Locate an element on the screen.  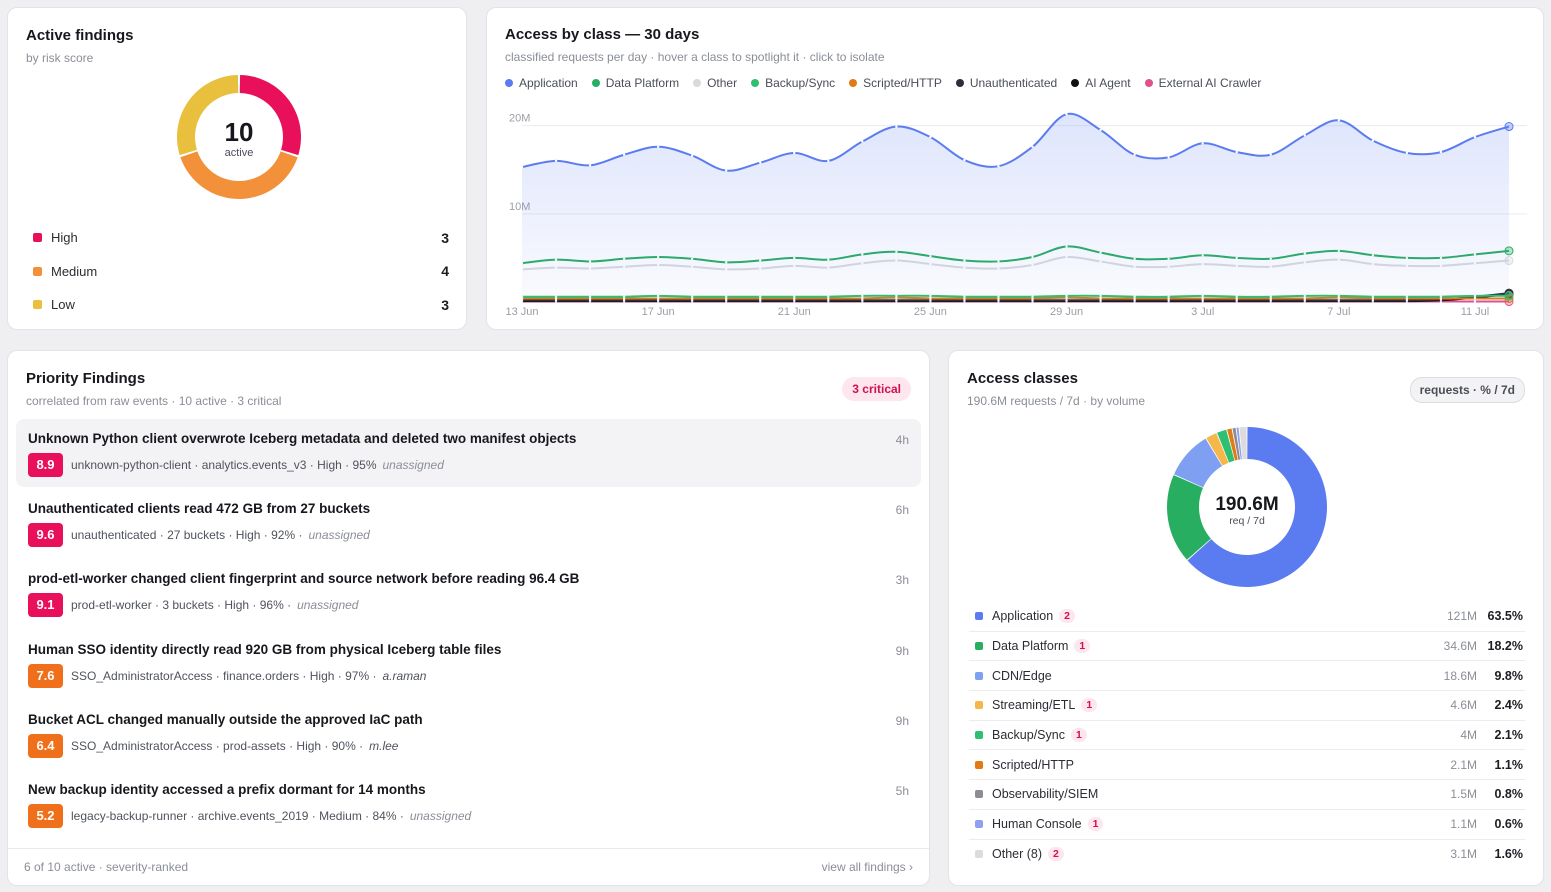
class-percent: 2.4% is located at coordinates (1509, 705).